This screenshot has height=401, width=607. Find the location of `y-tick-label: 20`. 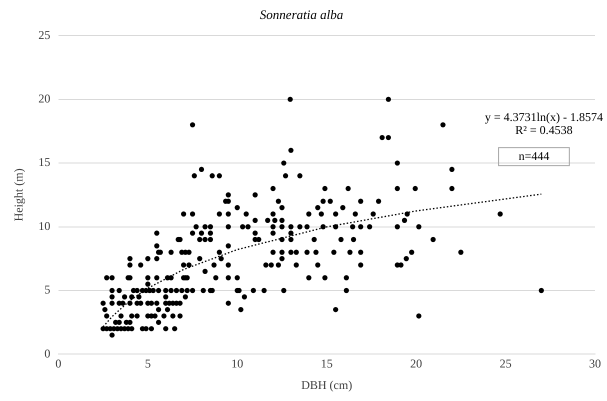

y-tick-label: 20 is located at coordinates (44, 98).